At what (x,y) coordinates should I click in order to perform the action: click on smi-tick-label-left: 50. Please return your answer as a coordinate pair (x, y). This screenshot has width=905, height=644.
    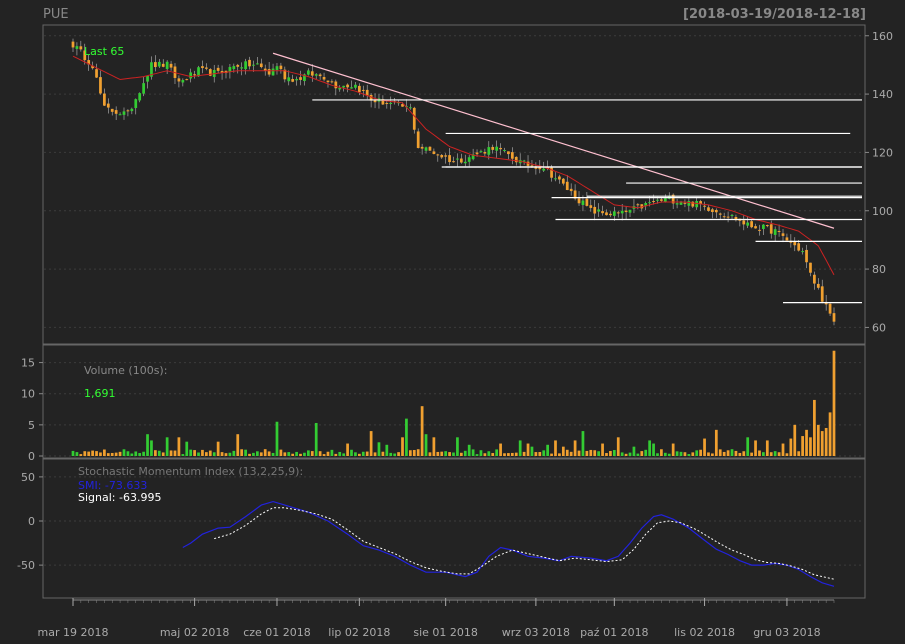
    Looking at the image, I should click on (28, 477).